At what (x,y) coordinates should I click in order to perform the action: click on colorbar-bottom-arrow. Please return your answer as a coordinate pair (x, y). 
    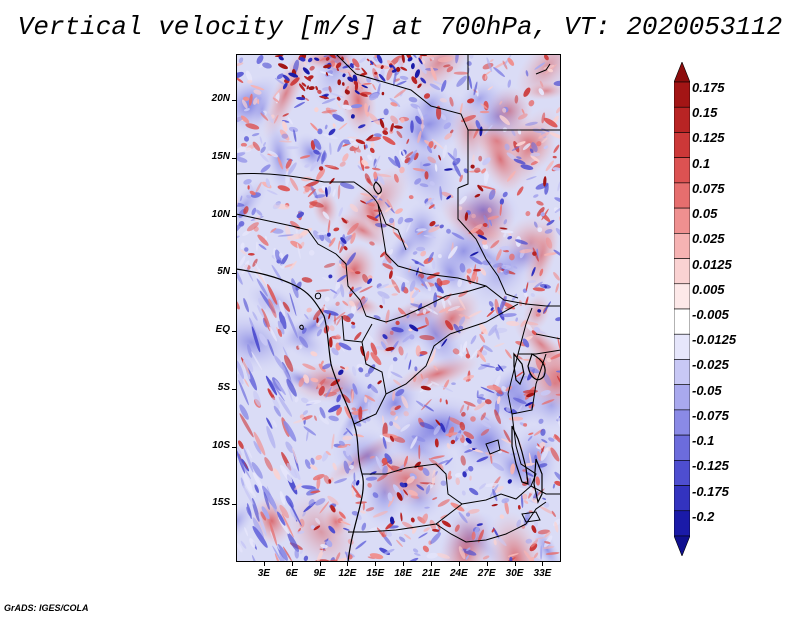
    Looking at the image, I should click on (682, 545).